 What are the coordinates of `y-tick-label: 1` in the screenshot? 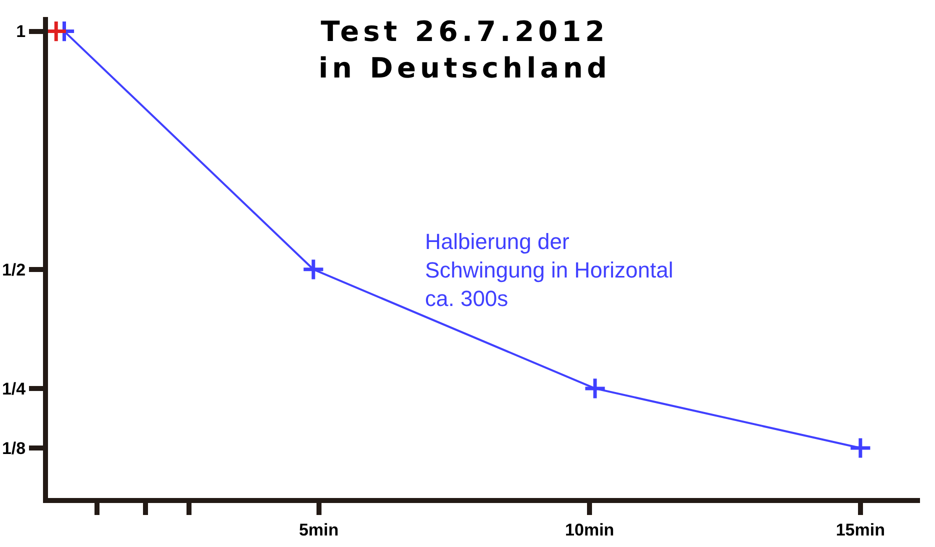 It's located at (21, 32).